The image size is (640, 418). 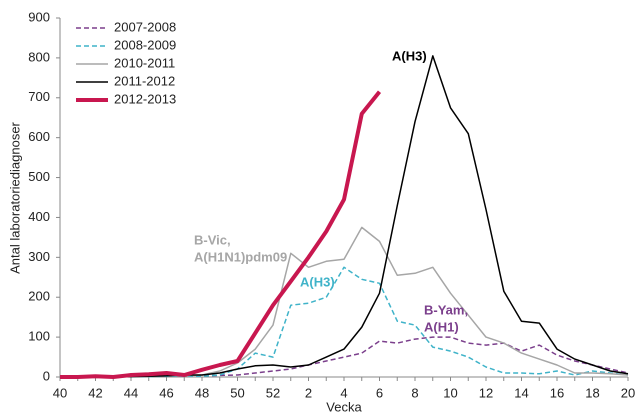 What do you see at coordinates (557, 392) in the screenshot?
I see `x-tick-label: 16` at bounding box center [557, 392].